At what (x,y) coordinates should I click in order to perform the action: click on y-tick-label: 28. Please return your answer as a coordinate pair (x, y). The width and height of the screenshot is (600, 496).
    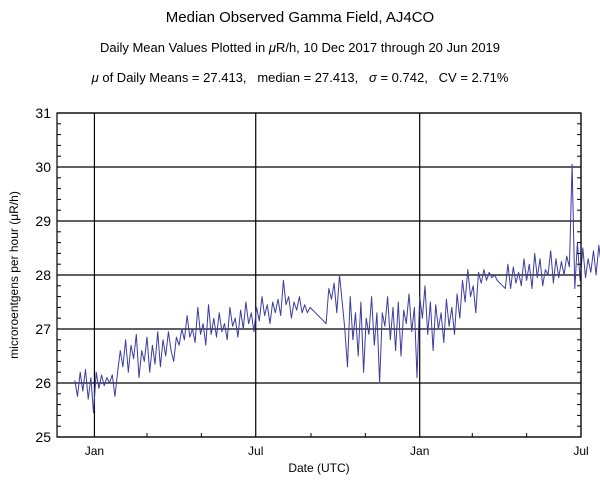
    Looking at the image, I should click on (43, 275).